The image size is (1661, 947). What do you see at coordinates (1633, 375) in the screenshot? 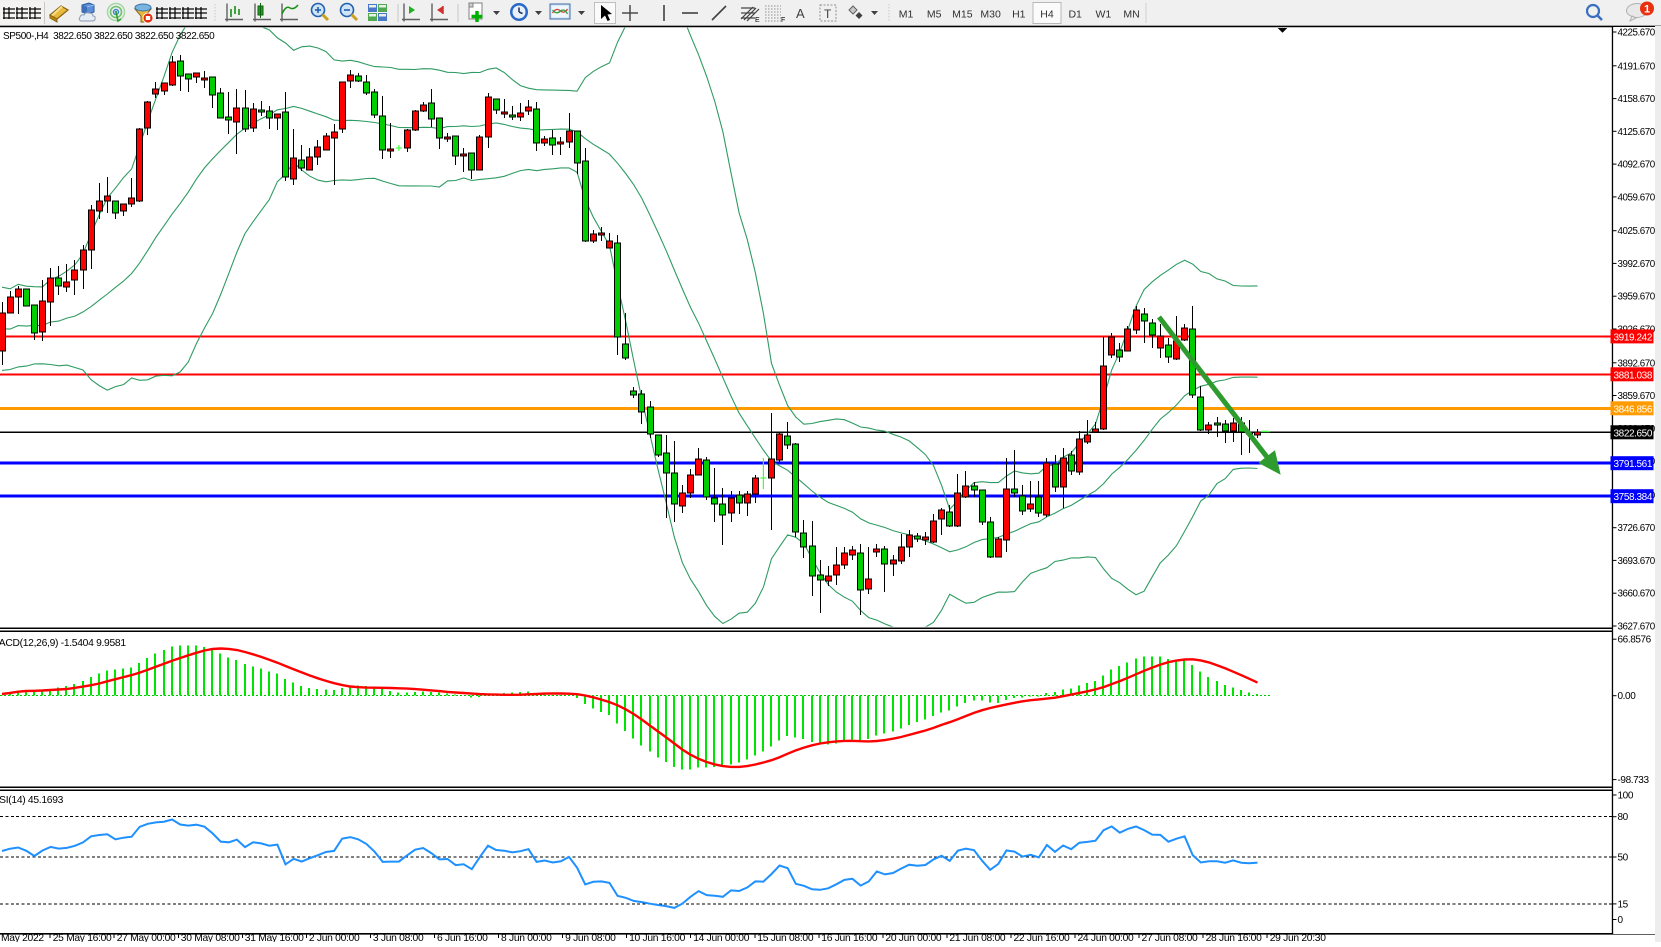
I see `svg-text: 3881.038` at bounding box center [1633, 375].